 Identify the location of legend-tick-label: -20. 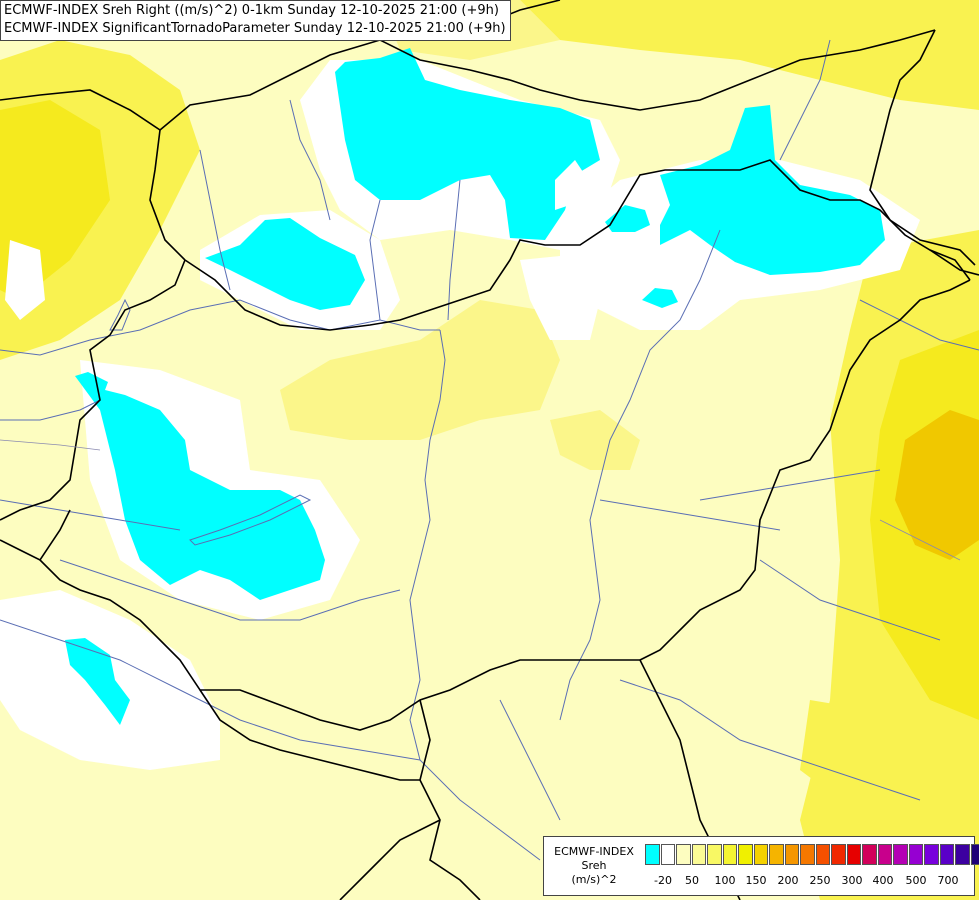
(663, 880).